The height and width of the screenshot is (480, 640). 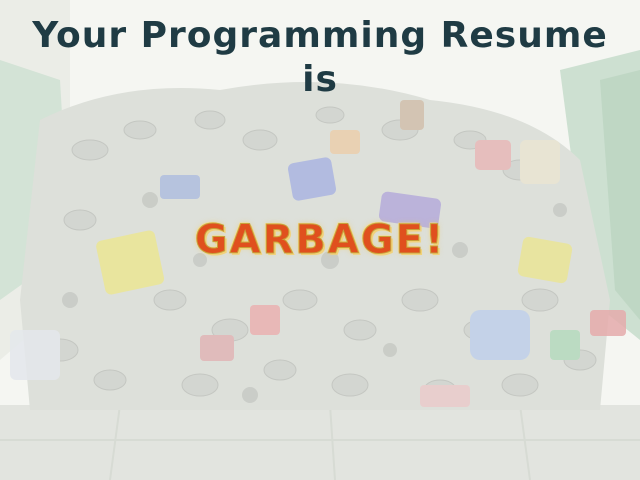 What do you see at coordinates (320, 79) in the screenshot?
I see `title-line-2: is` at bounding box center [320, 79].